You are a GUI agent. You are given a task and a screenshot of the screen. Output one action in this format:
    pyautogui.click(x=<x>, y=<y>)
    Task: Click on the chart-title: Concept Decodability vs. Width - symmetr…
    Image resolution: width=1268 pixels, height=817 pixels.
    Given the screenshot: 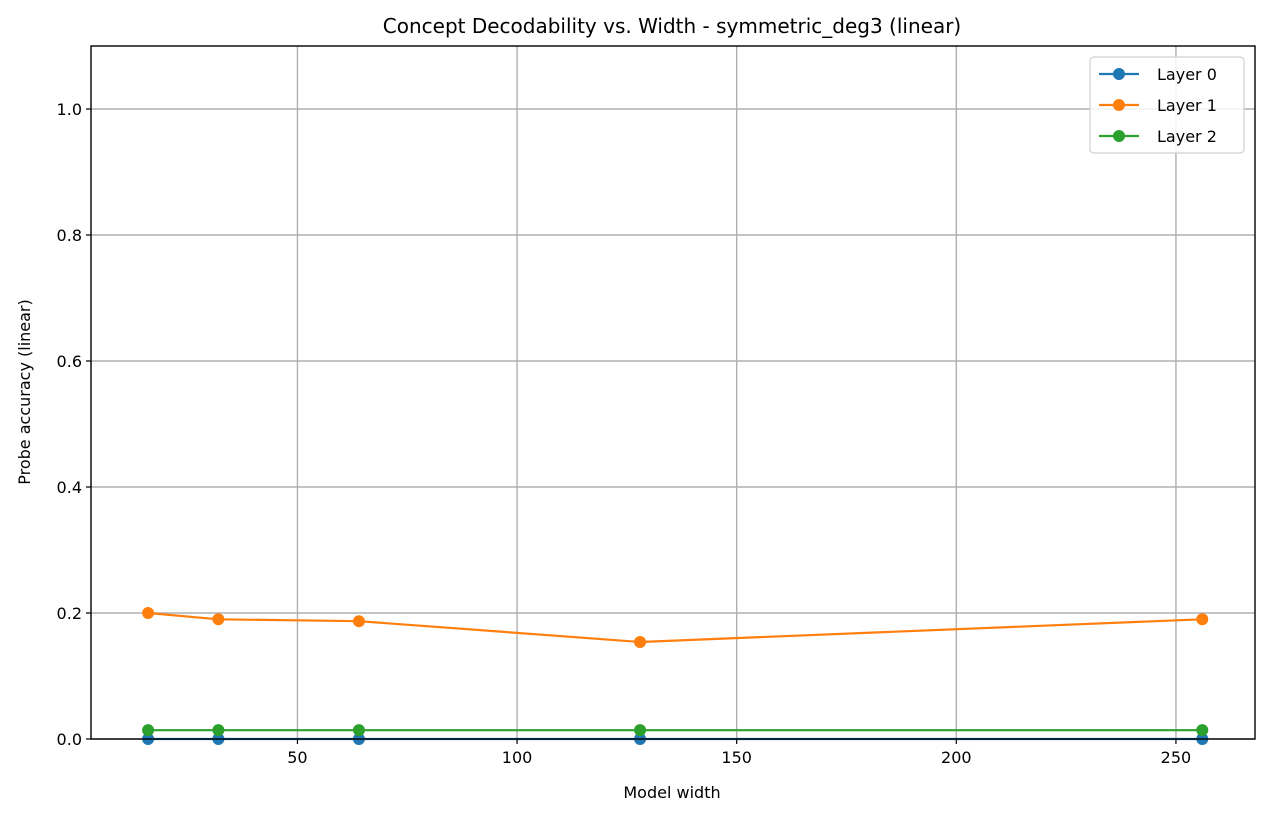 What is the action you would take?
    pyautogui.click(x=672, y=26)
    